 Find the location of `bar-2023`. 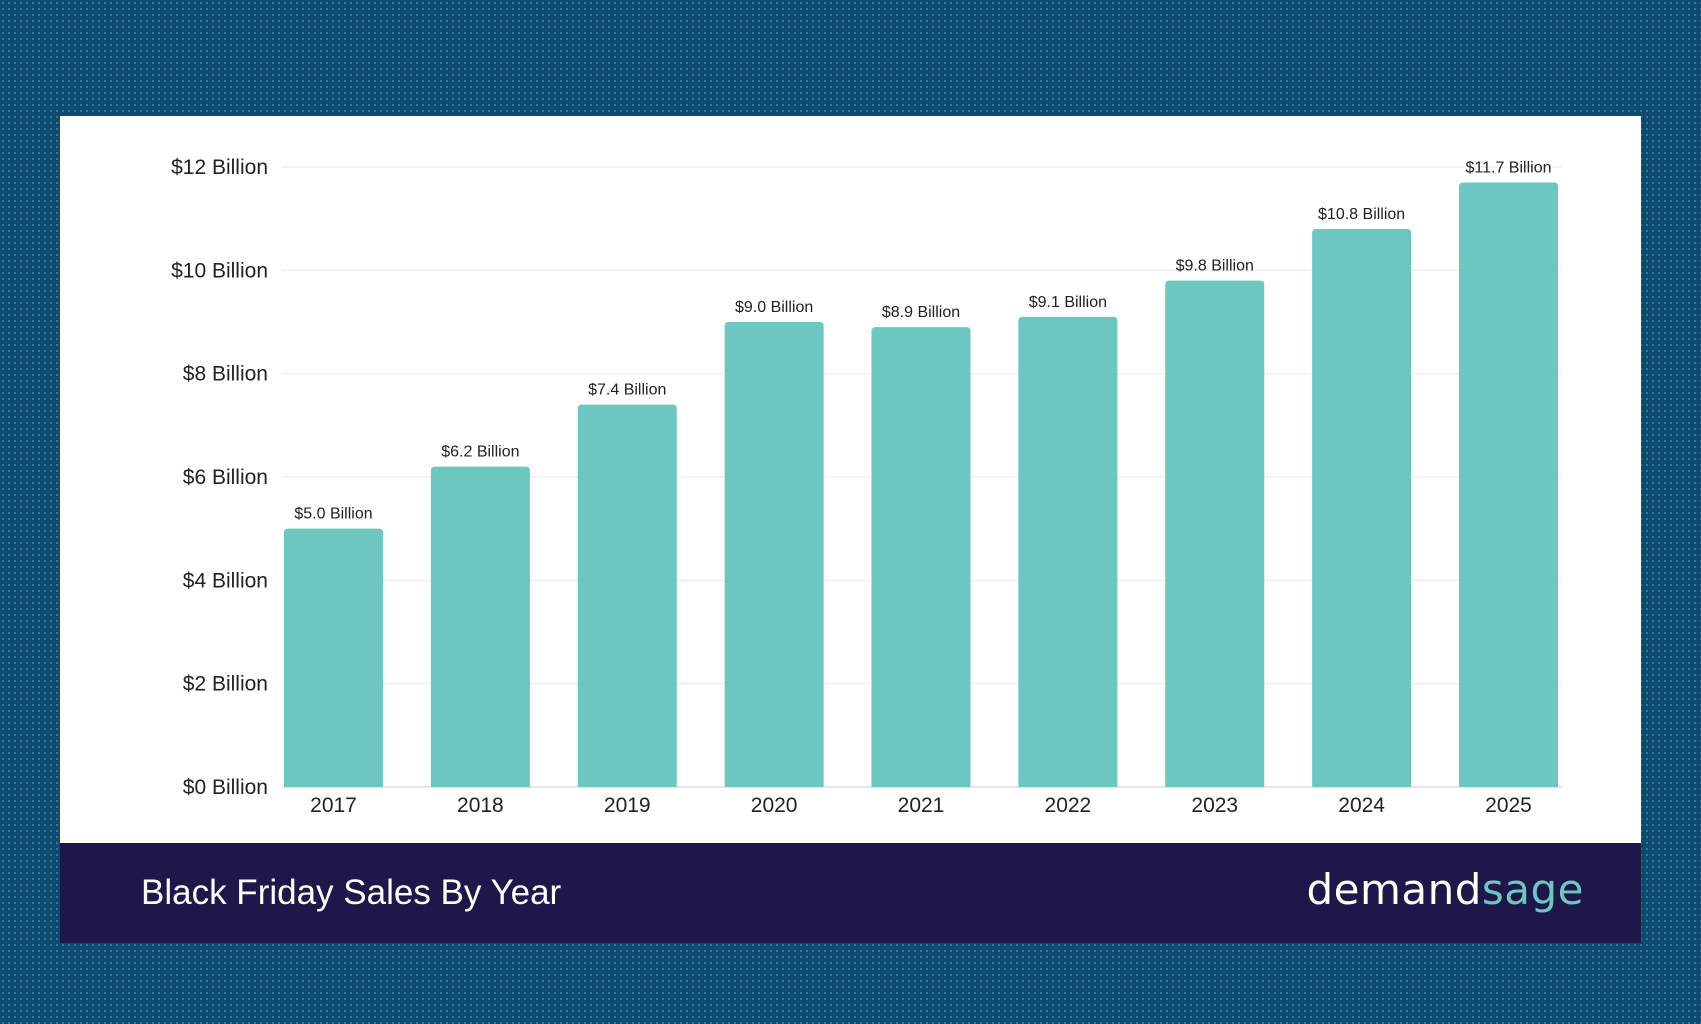

bar-2023 is located at coordinates (1215, 533).